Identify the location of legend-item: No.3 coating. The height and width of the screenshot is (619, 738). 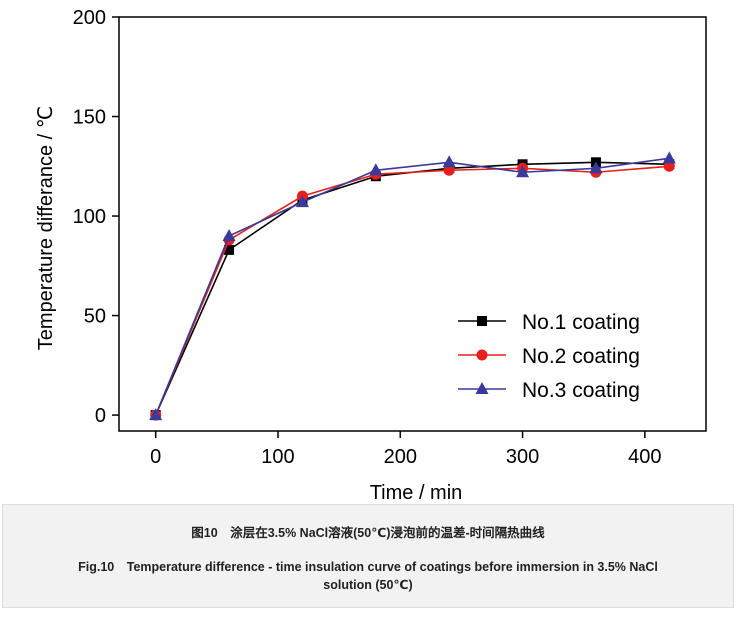
(549, 390).